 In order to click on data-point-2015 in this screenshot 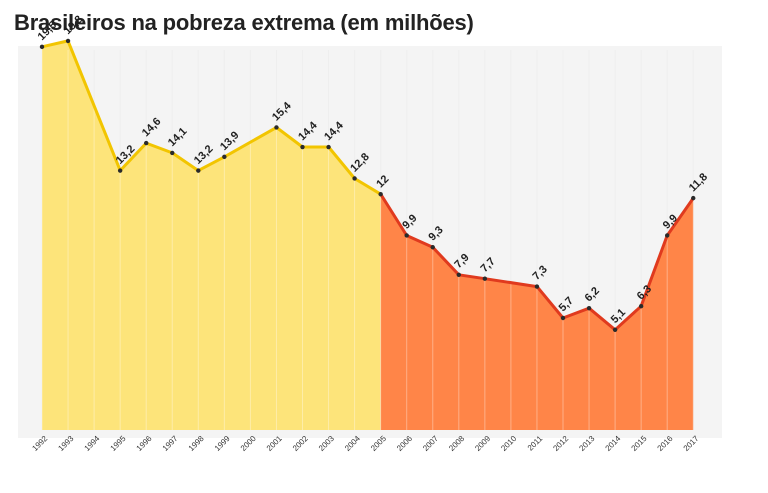, I will do `click(641, 306)`.